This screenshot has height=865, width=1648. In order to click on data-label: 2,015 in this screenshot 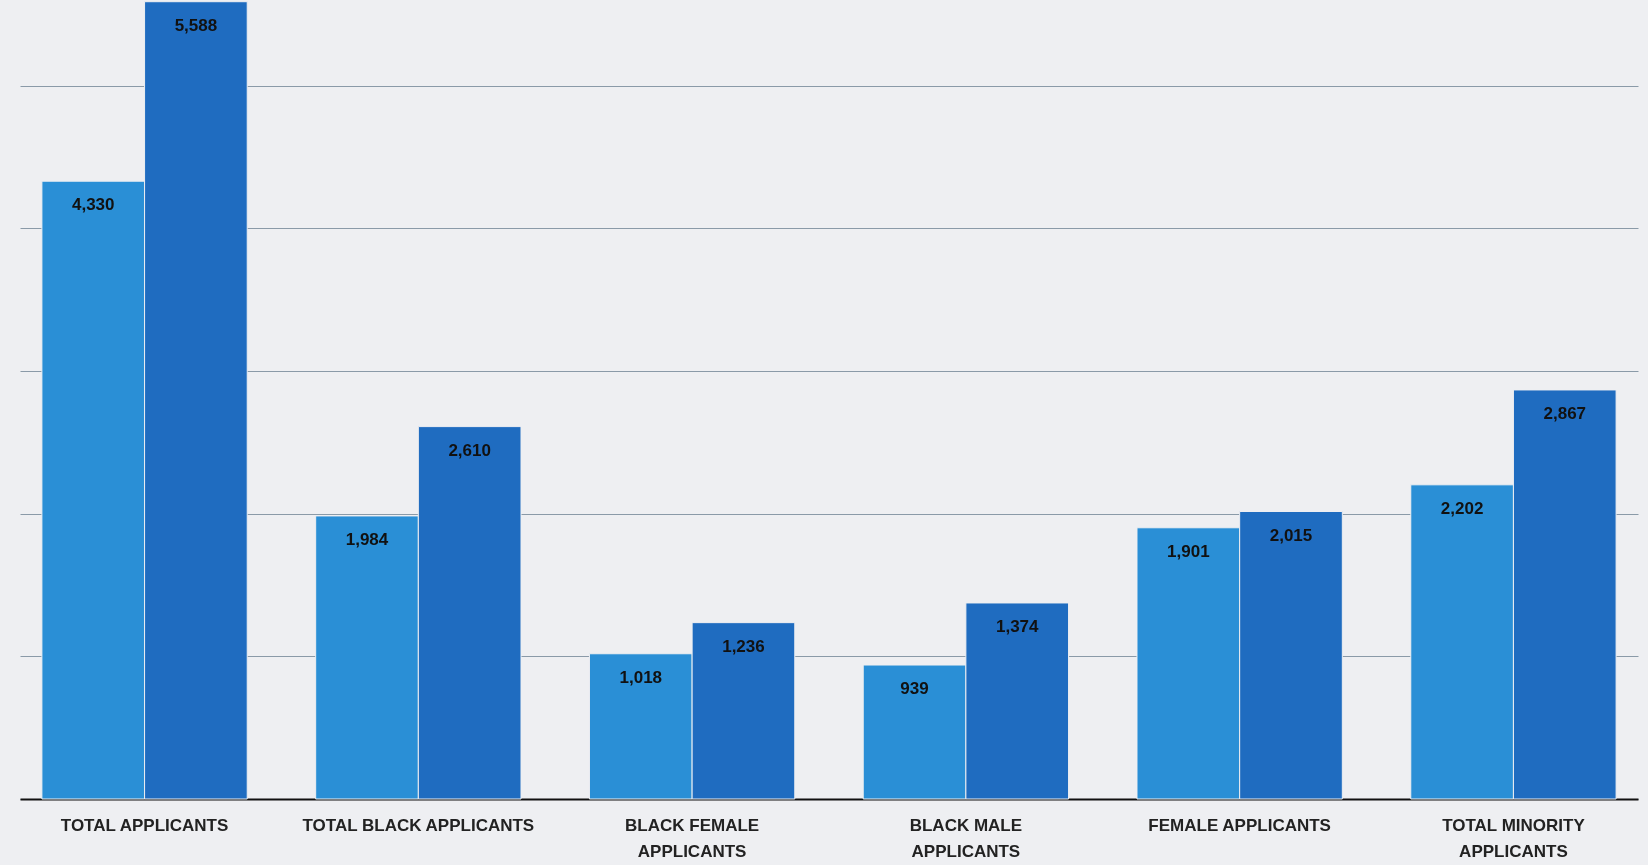, I will do `click(1291, 535)`.